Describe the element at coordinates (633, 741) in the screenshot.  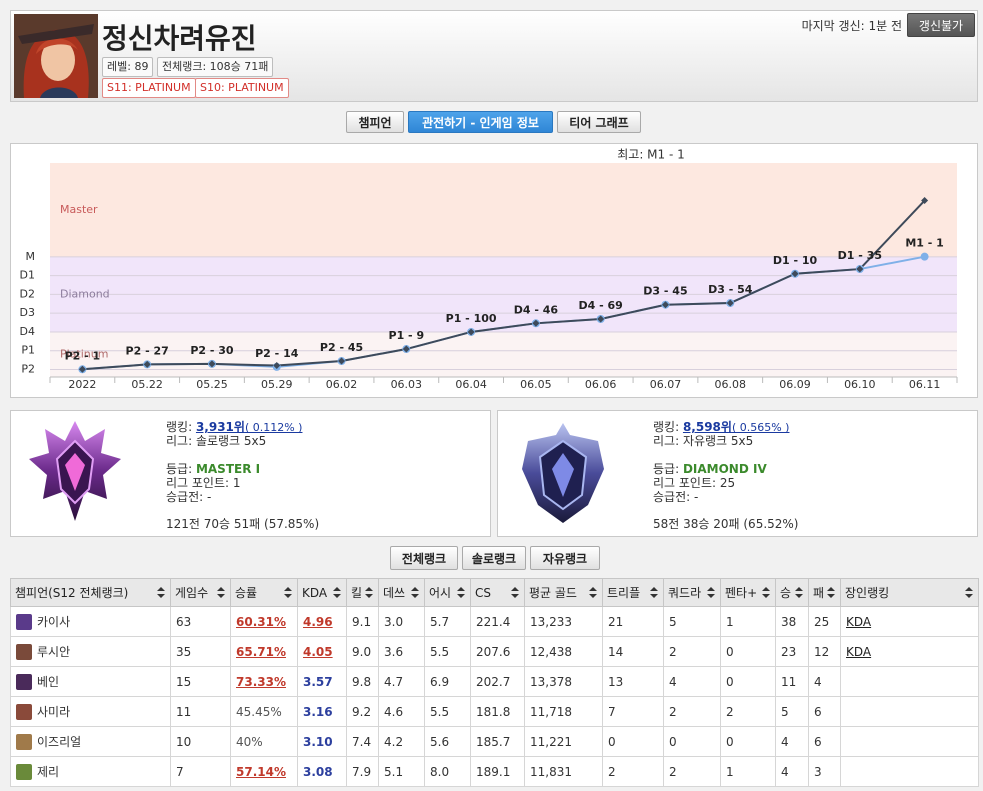
I see `table-cell: 0` at that location.